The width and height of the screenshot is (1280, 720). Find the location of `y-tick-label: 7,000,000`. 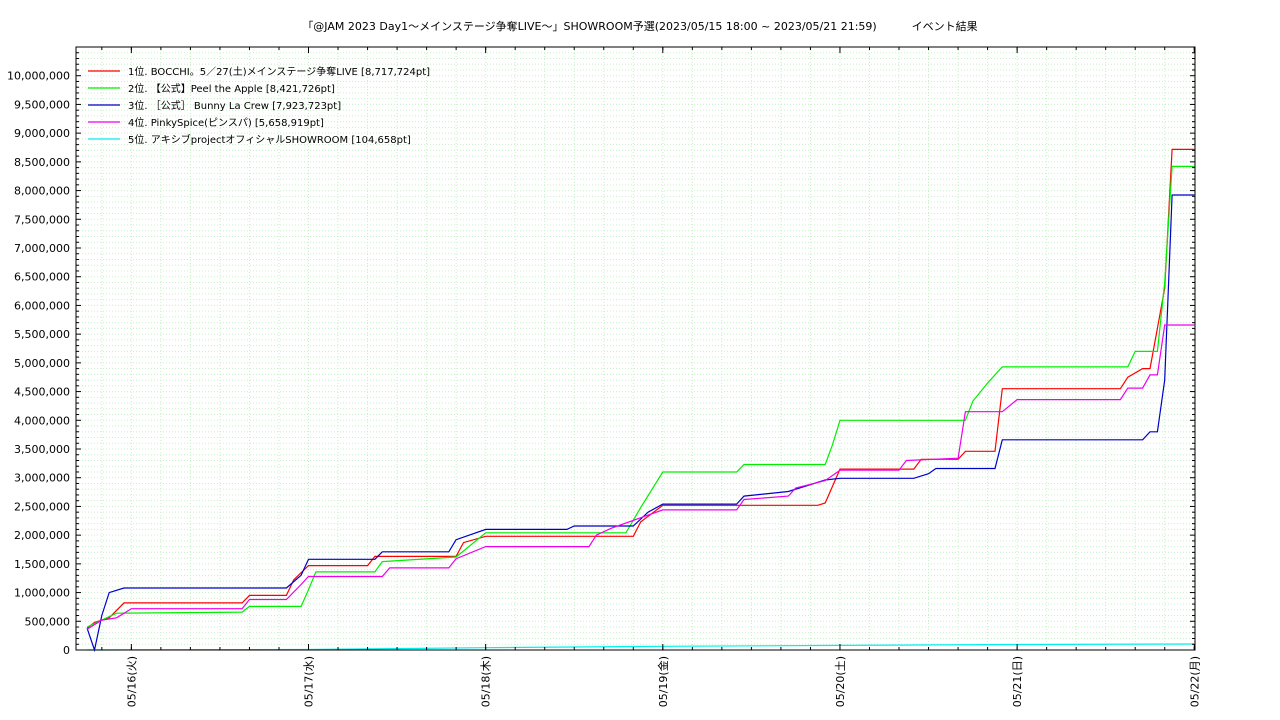

y-tick-label: 7,000,000 is located at coordinates (42, 248).